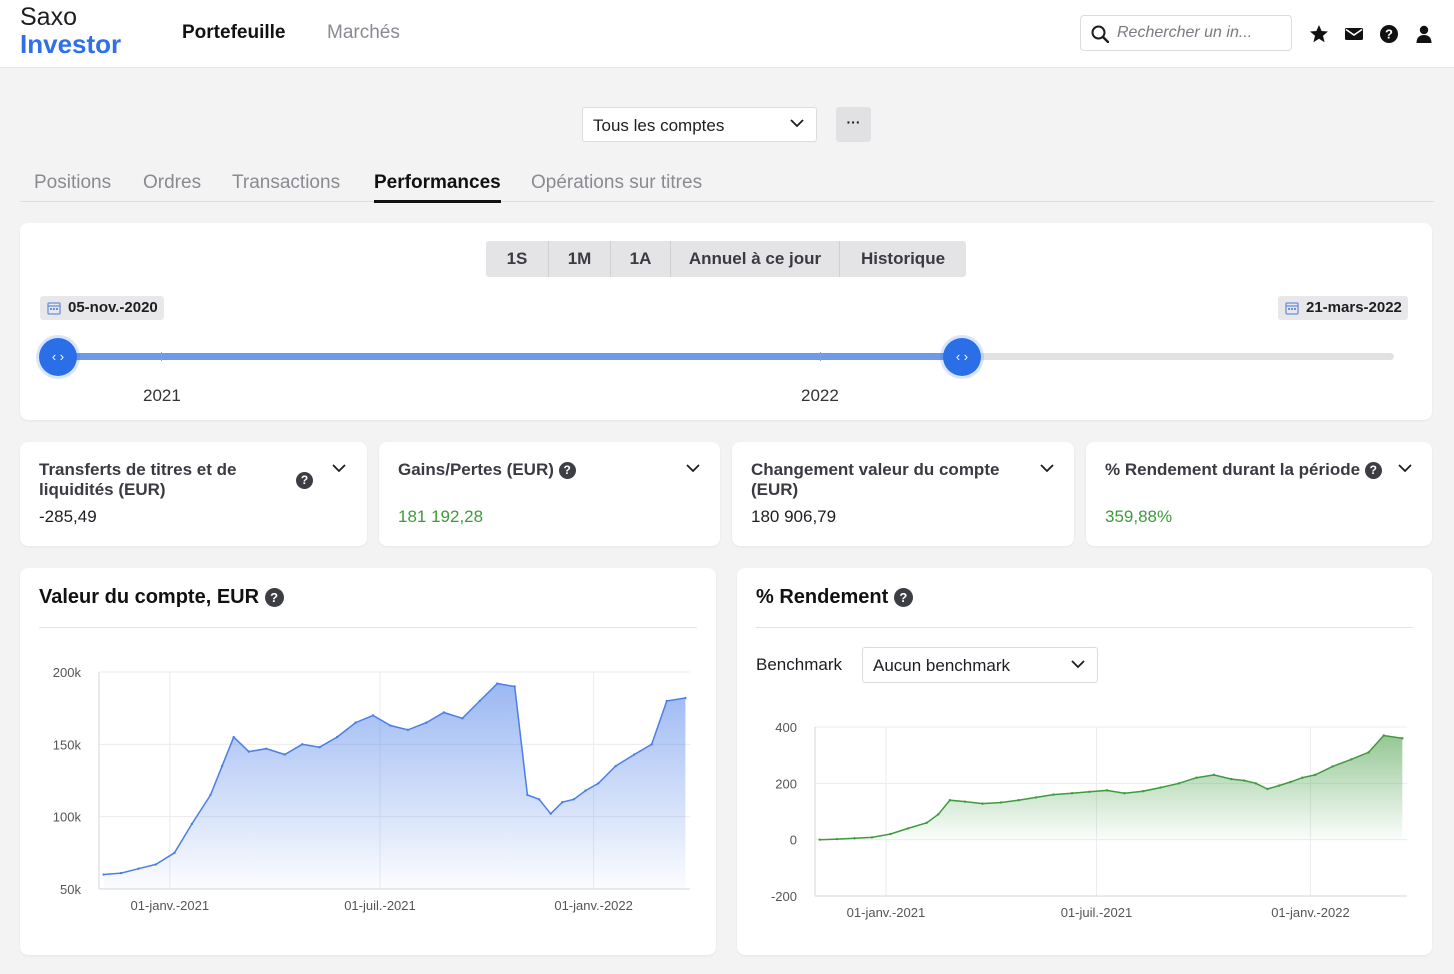  Describe the element at coordinates (234, 32) in the screenshot. I see `nav-portfolio: Portefeuille` at that location.